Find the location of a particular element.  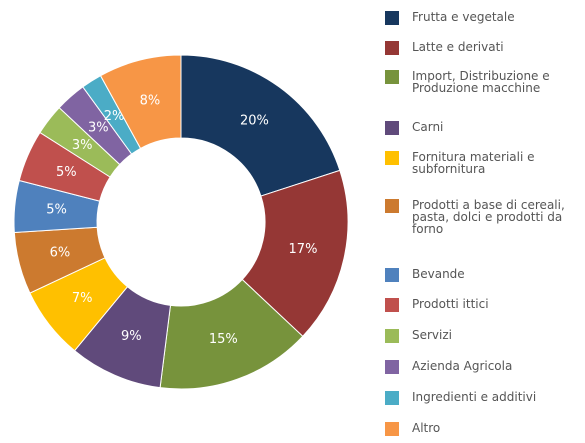

legend-item: Frutta e vegetale is located at coordinates (482, 18).